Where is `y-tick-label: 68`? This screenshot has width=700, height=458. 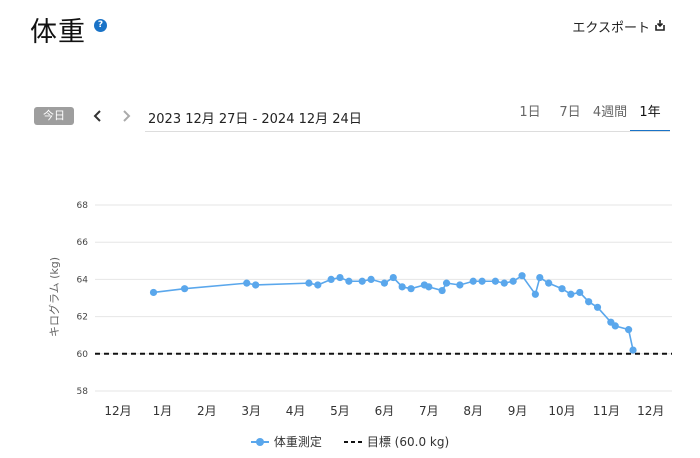
y-tick-label: 68 is located at coordinates (83, 206).